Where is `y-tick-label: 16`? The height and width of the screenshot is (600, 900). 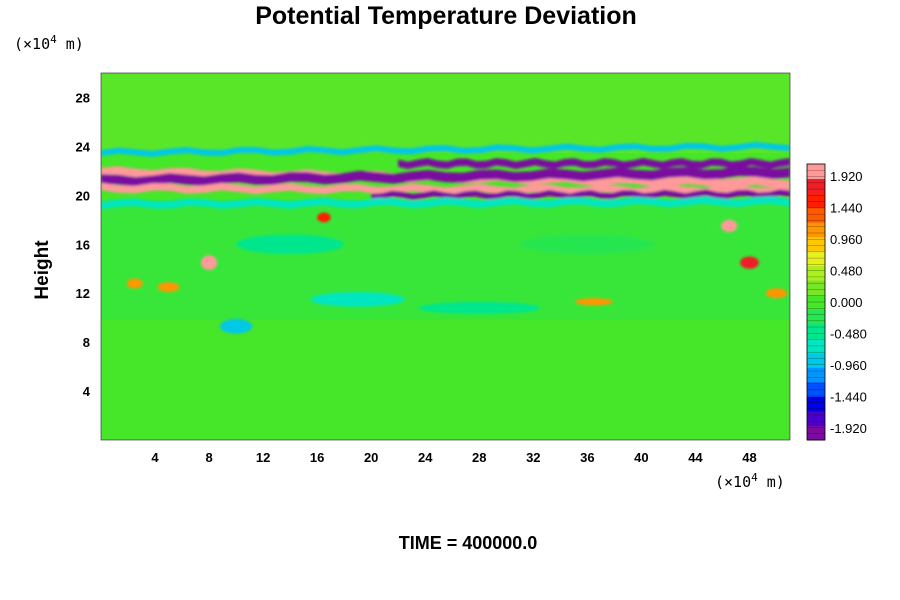 y-tick-label: 16 is located at coordinates (83, 244).